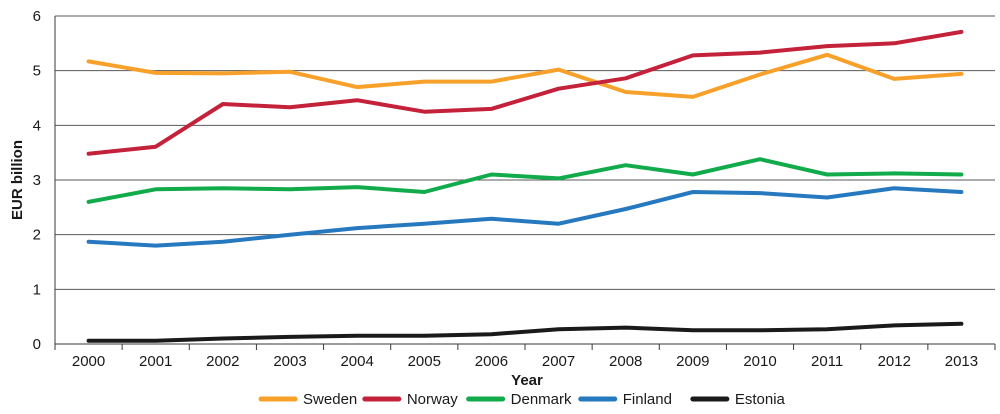 Image resolution: width=1000 pixels, height=414 pixels. What do you see at coordinates (558, 361) in the screenshot?
I see `x-tick-label-2007: 2007` at bounding box center [558, 361].